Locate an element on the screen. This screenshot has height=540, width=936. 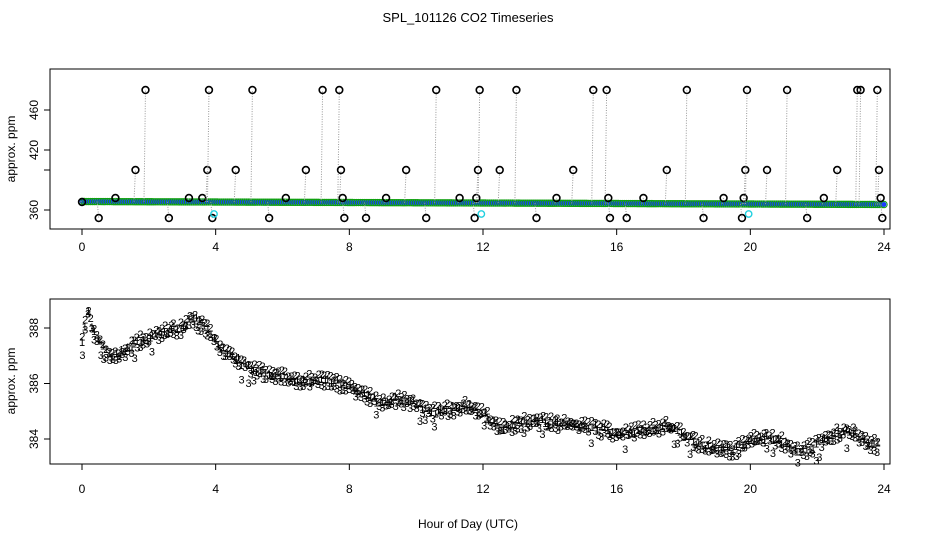
top-x-tick-label: 16 is located at coordinates (617, 247).